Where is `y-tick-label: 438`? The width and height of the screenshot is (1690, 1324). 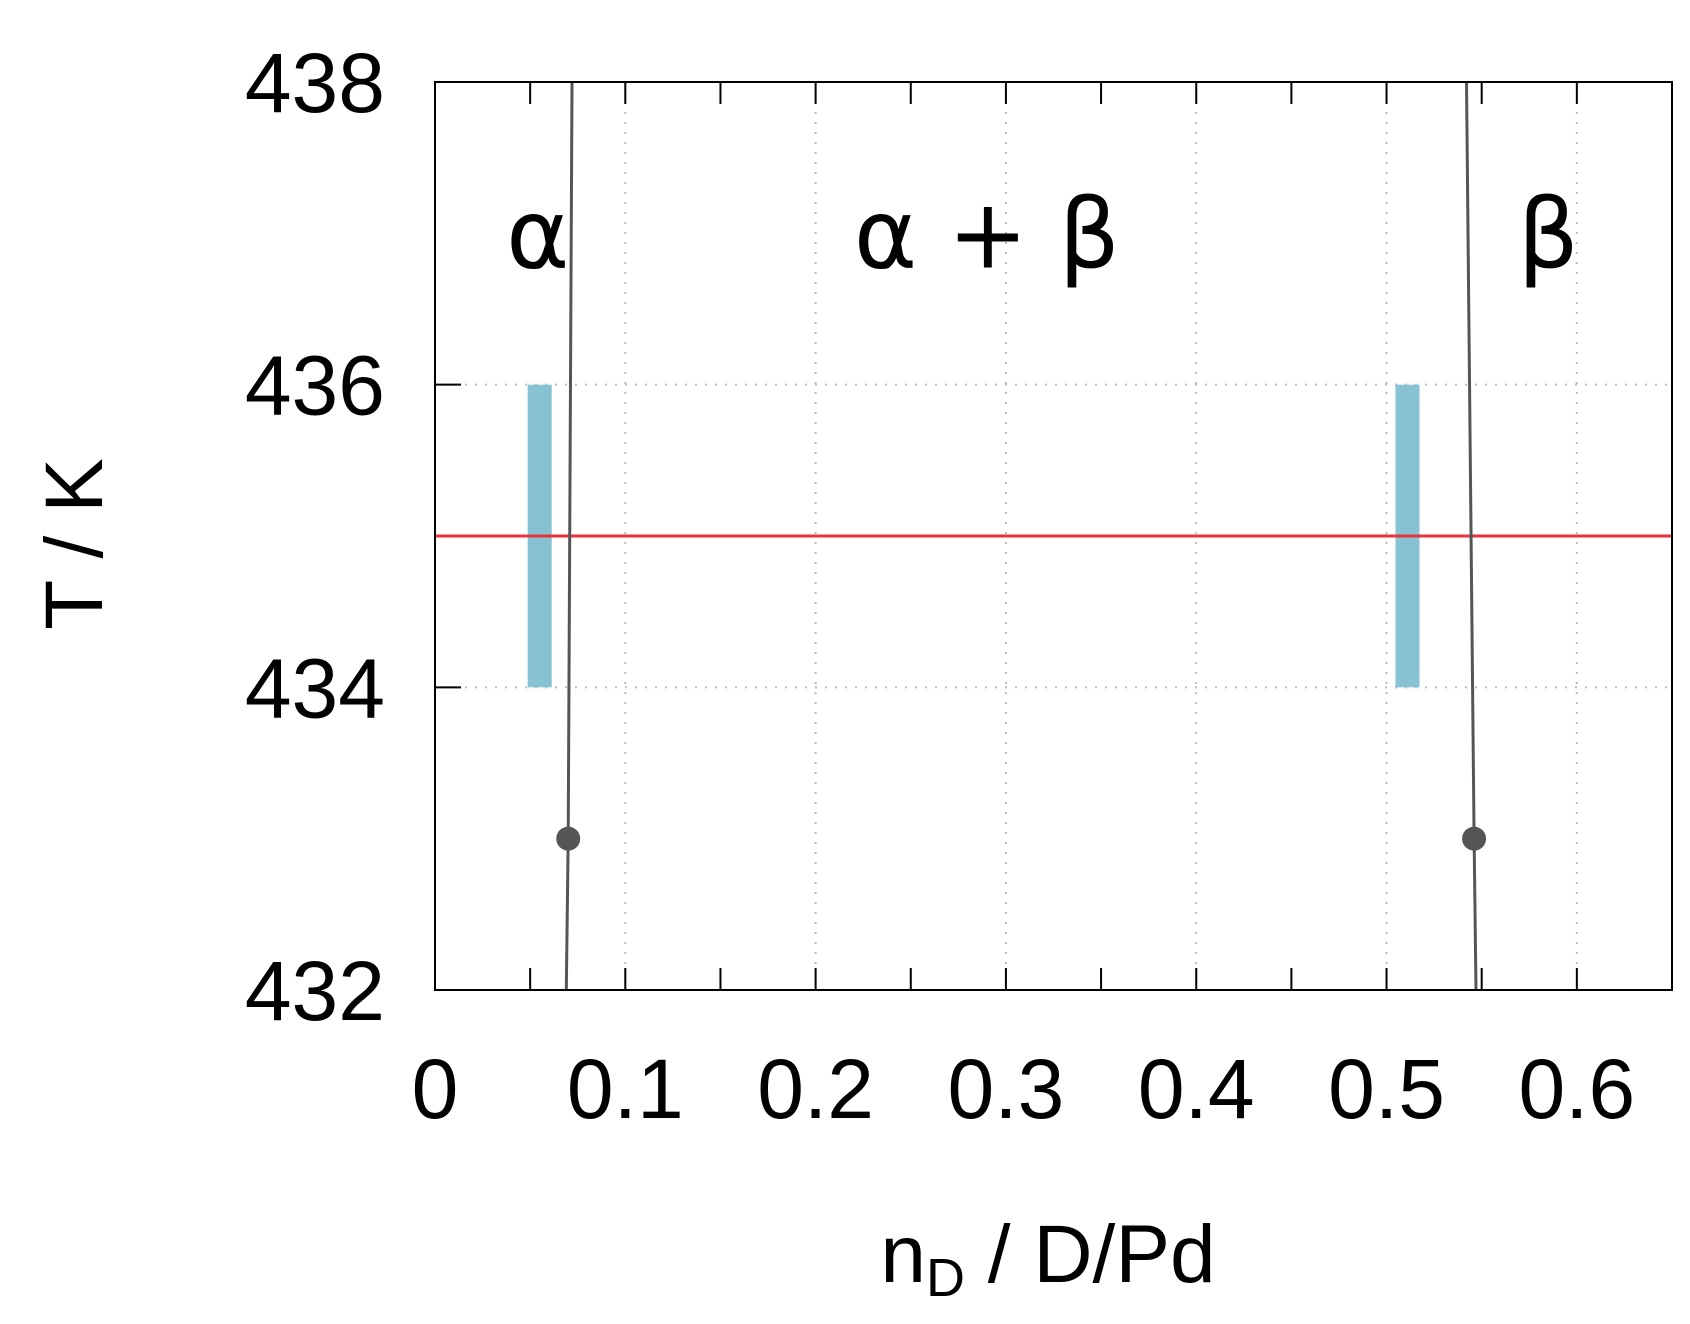
y-tick-label: 438 is located at coordinates (315, 83).